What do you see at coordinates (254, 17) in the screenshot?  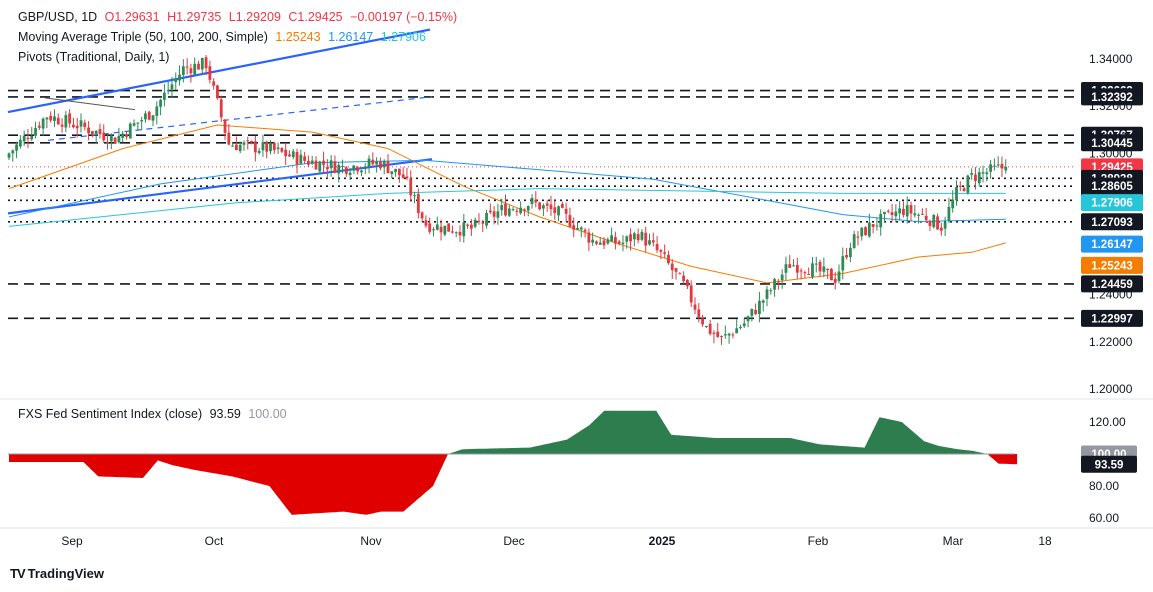 I see `low-value: L1.29209` at bounding box center [254, 17].